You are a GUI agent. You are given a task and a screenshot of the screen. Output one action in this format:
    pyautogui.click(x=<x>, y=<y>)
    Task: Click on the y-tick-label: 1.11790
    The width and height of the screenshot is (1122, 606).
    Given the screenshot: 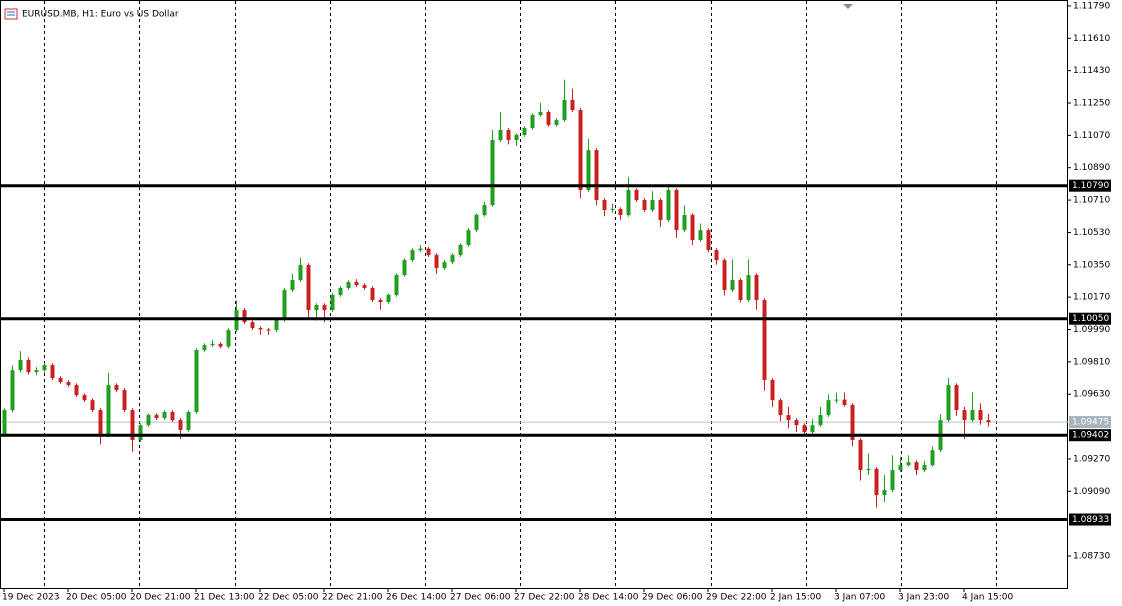 What is the action you would take?
    pyautogui.click(x=1091, y=6)
    